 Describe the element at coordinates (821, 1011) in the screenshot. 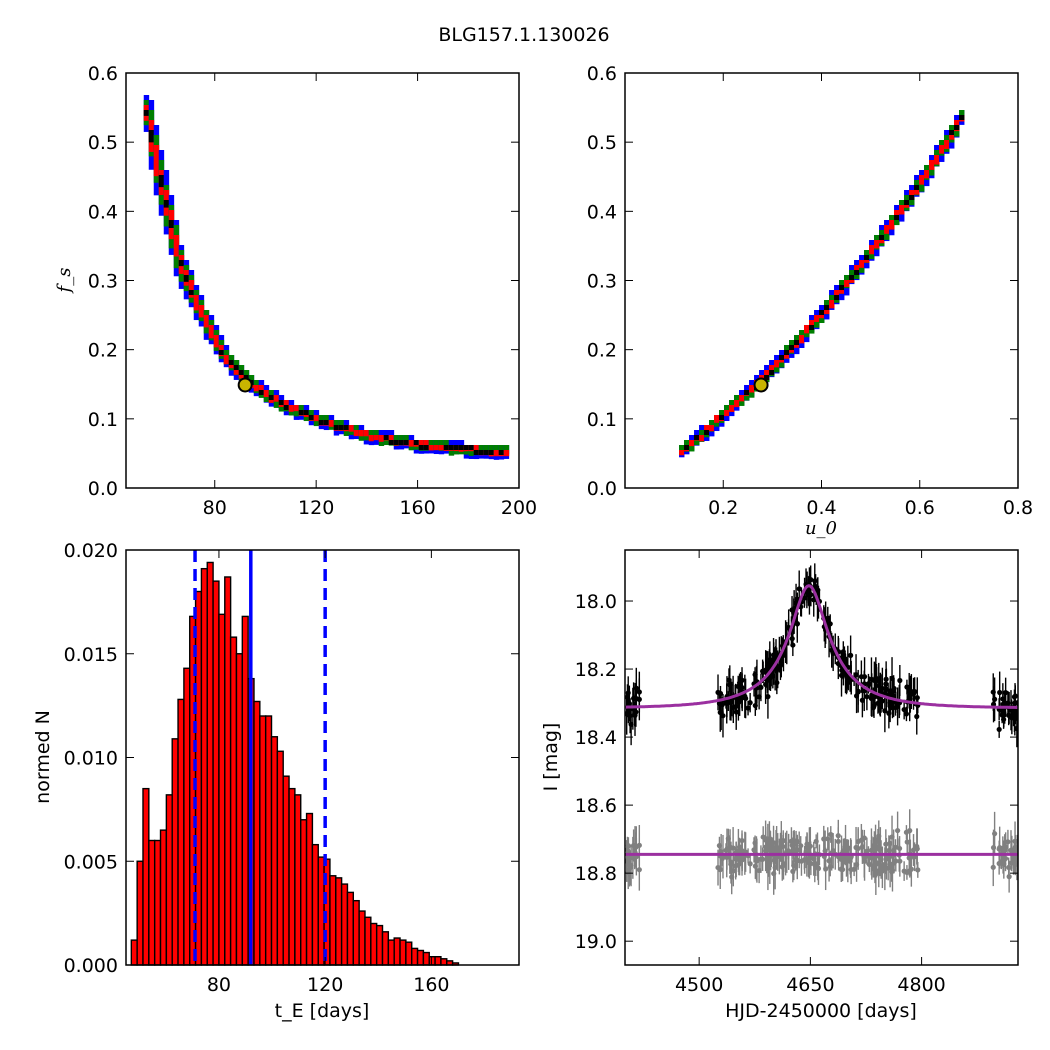

I see `p4-xlabel: HJD-2450000 [days]` at that location.